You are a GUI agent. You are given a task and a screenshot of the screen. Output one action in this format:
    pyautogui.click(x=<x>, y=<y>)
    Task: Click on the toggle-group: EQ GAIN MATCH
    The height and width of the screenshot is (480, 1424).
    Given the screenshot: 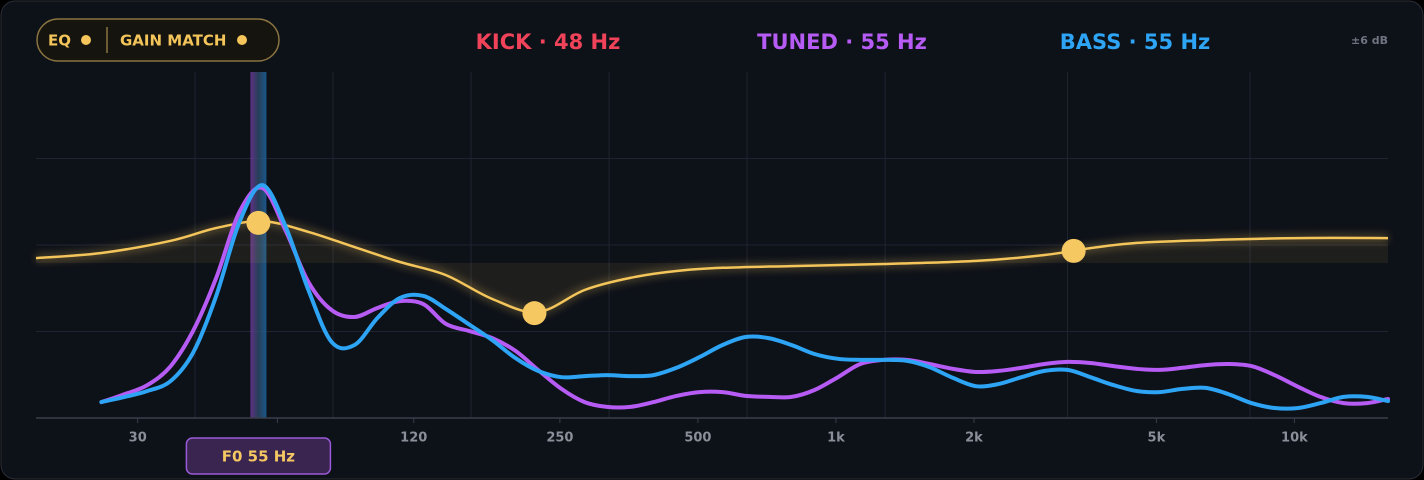 What is the action you would take?
    pyautogui.click(x=158, y=40)
    